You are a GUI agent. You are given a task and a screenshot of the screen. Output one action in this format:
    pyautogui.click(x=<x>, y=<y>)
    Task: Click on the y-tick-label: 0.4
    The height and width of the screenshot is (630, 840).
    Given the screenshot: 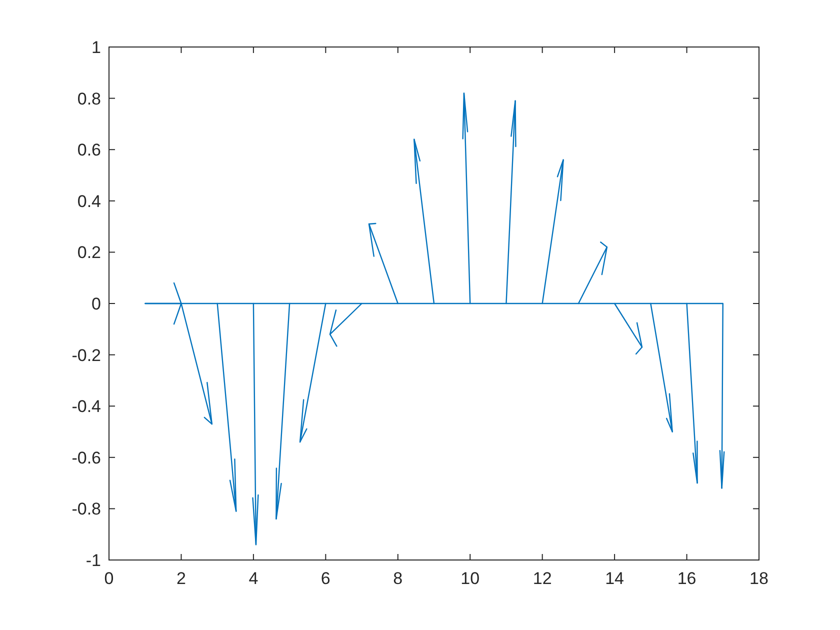 What is the action you would take?
    pyautogui.click(x=89, y=201)
    